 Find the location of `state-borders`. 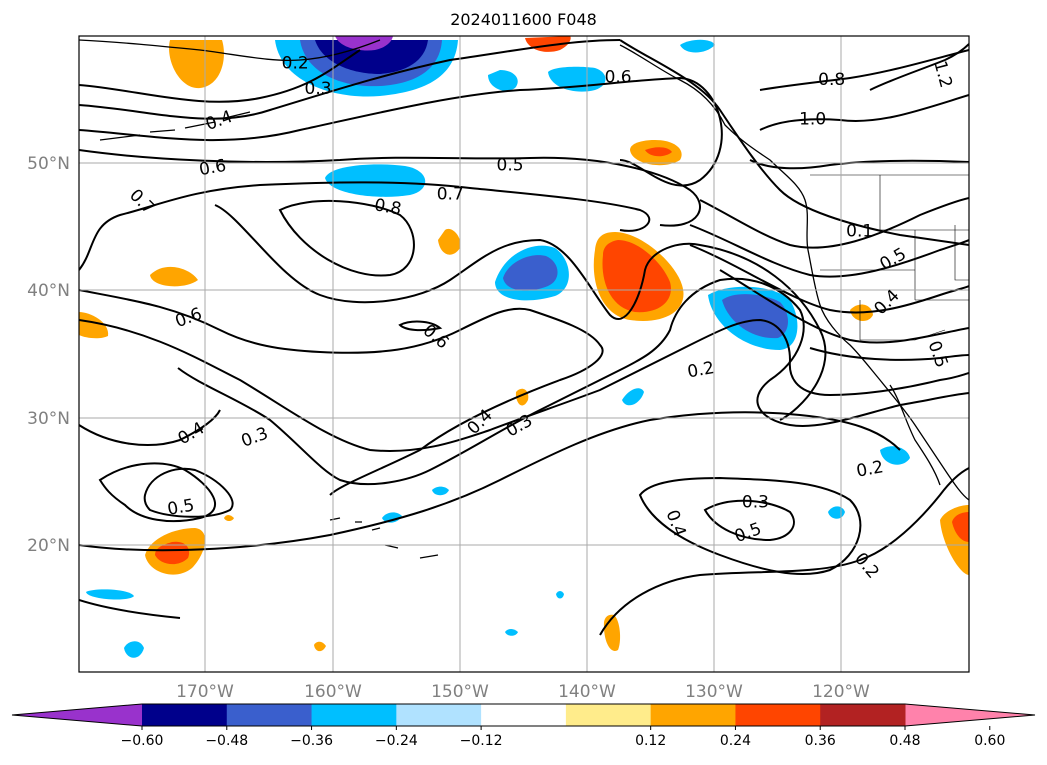

state-borders is located at coordinates (894, 258).